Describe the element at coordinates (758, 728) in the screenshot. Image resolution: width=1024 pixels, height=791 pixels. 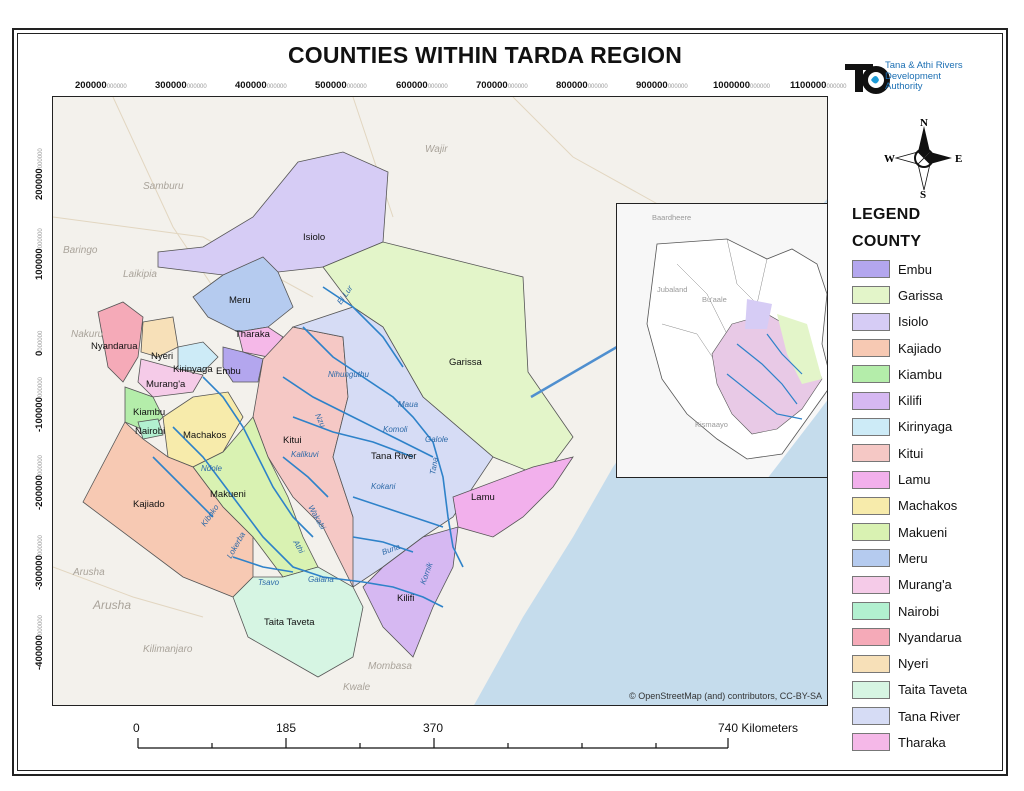
I see `scale-label: 740 Kilometers` at that location.